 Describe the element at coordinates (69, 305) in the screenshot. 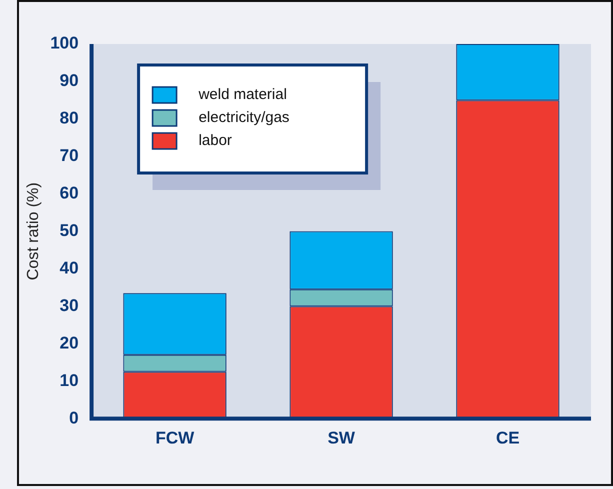

I see `y-tick-label: 30` at that location.